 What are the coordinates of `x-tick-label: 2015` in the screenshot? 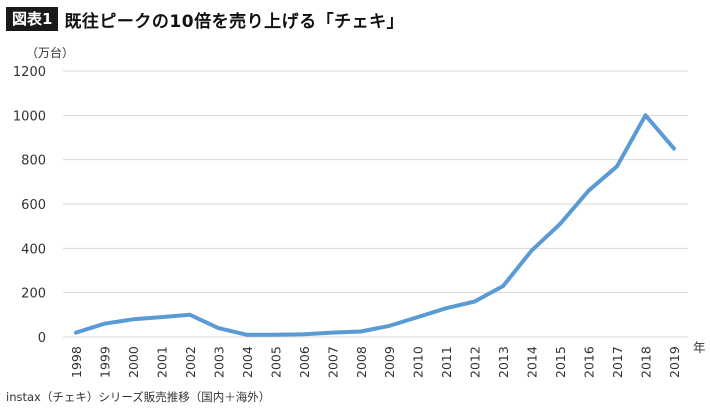 It's located at (560, 362).